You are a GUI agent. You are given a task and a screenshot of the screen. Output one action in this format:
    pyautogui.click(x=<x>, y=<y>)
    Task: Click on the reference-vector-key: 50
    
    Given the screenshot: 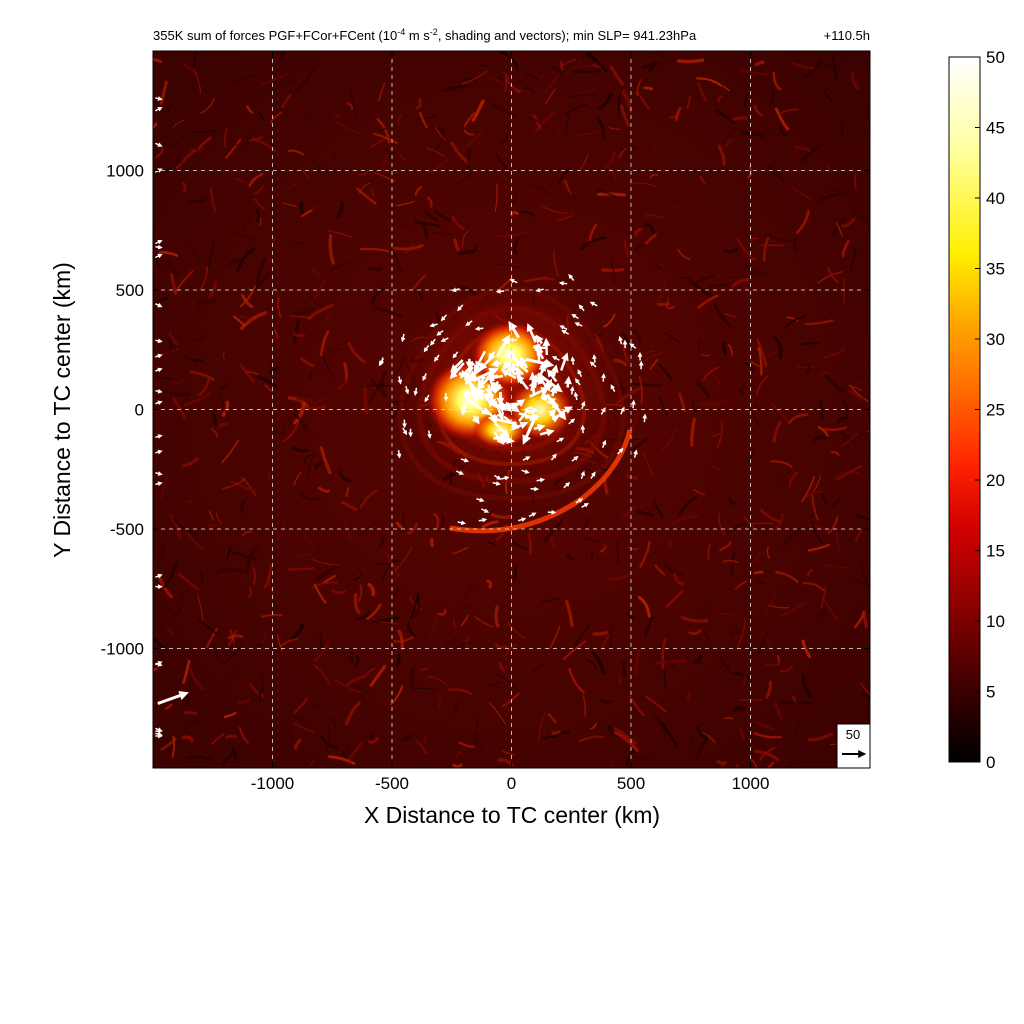 What is the action you would take?
    pyautogui.click(x=853, y=745)
    